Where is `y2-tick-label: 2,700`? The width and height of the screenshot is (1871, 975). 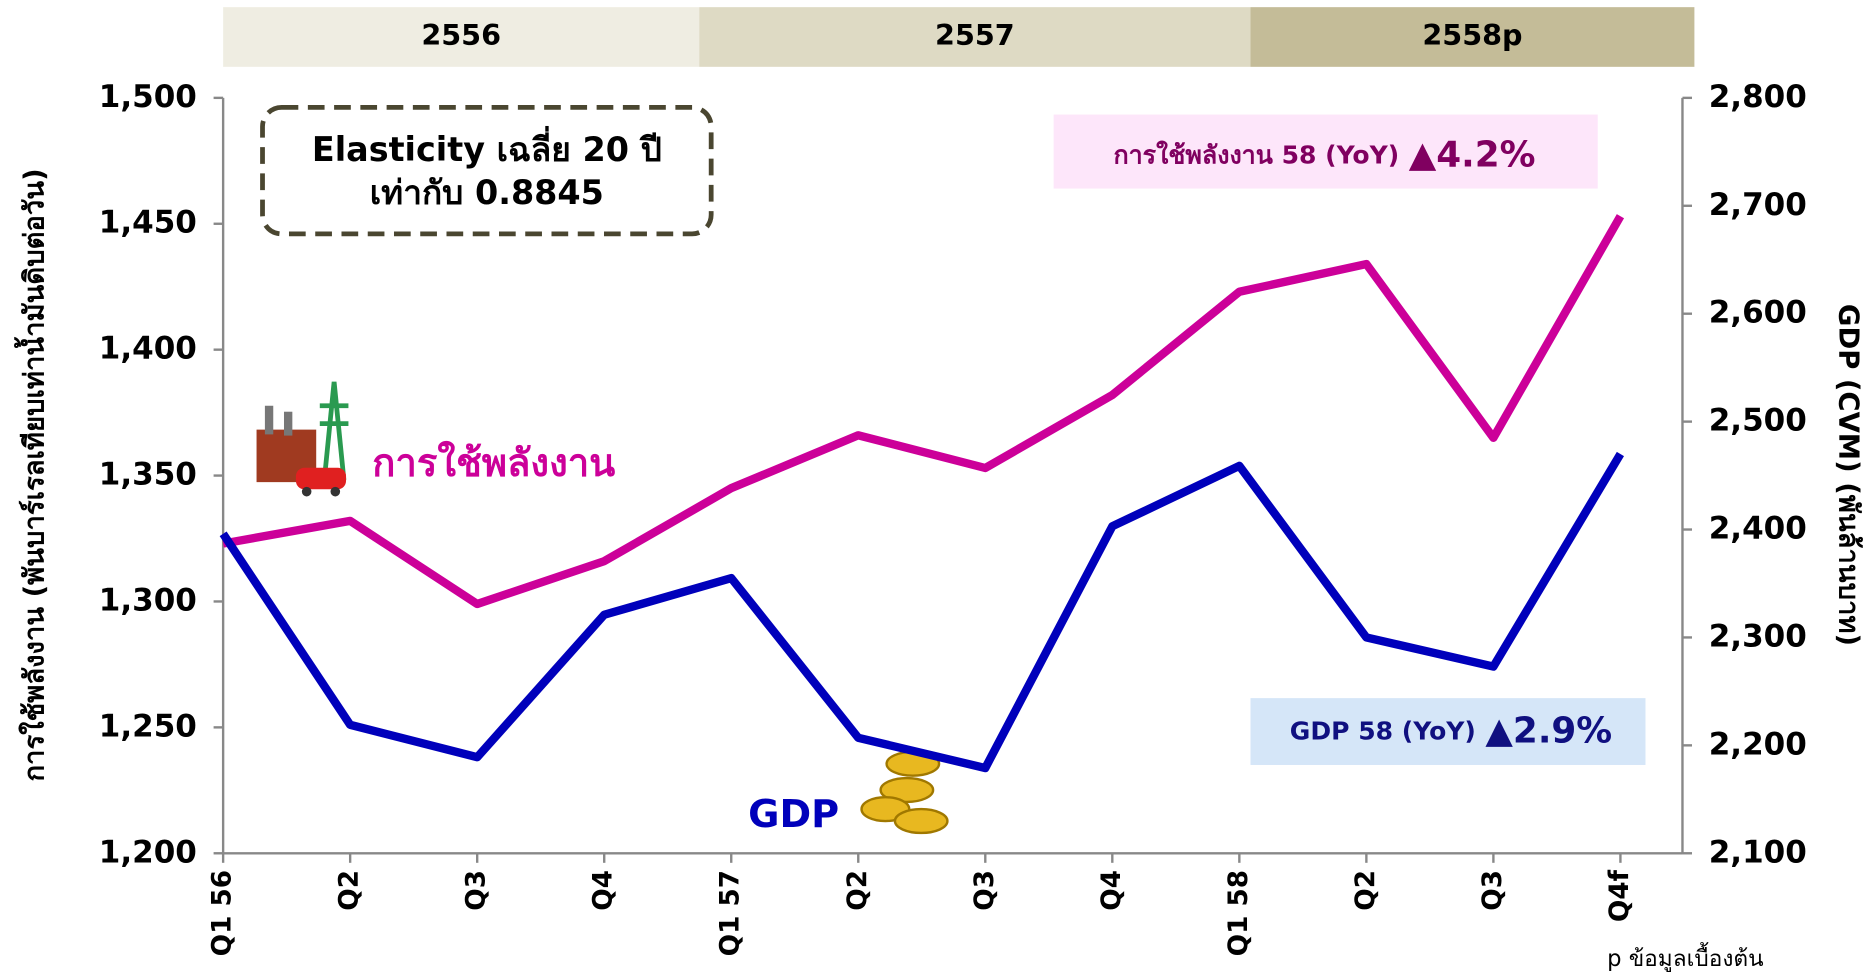
y2-tick-label: 2,700 is located at coordinates (1758, 205).